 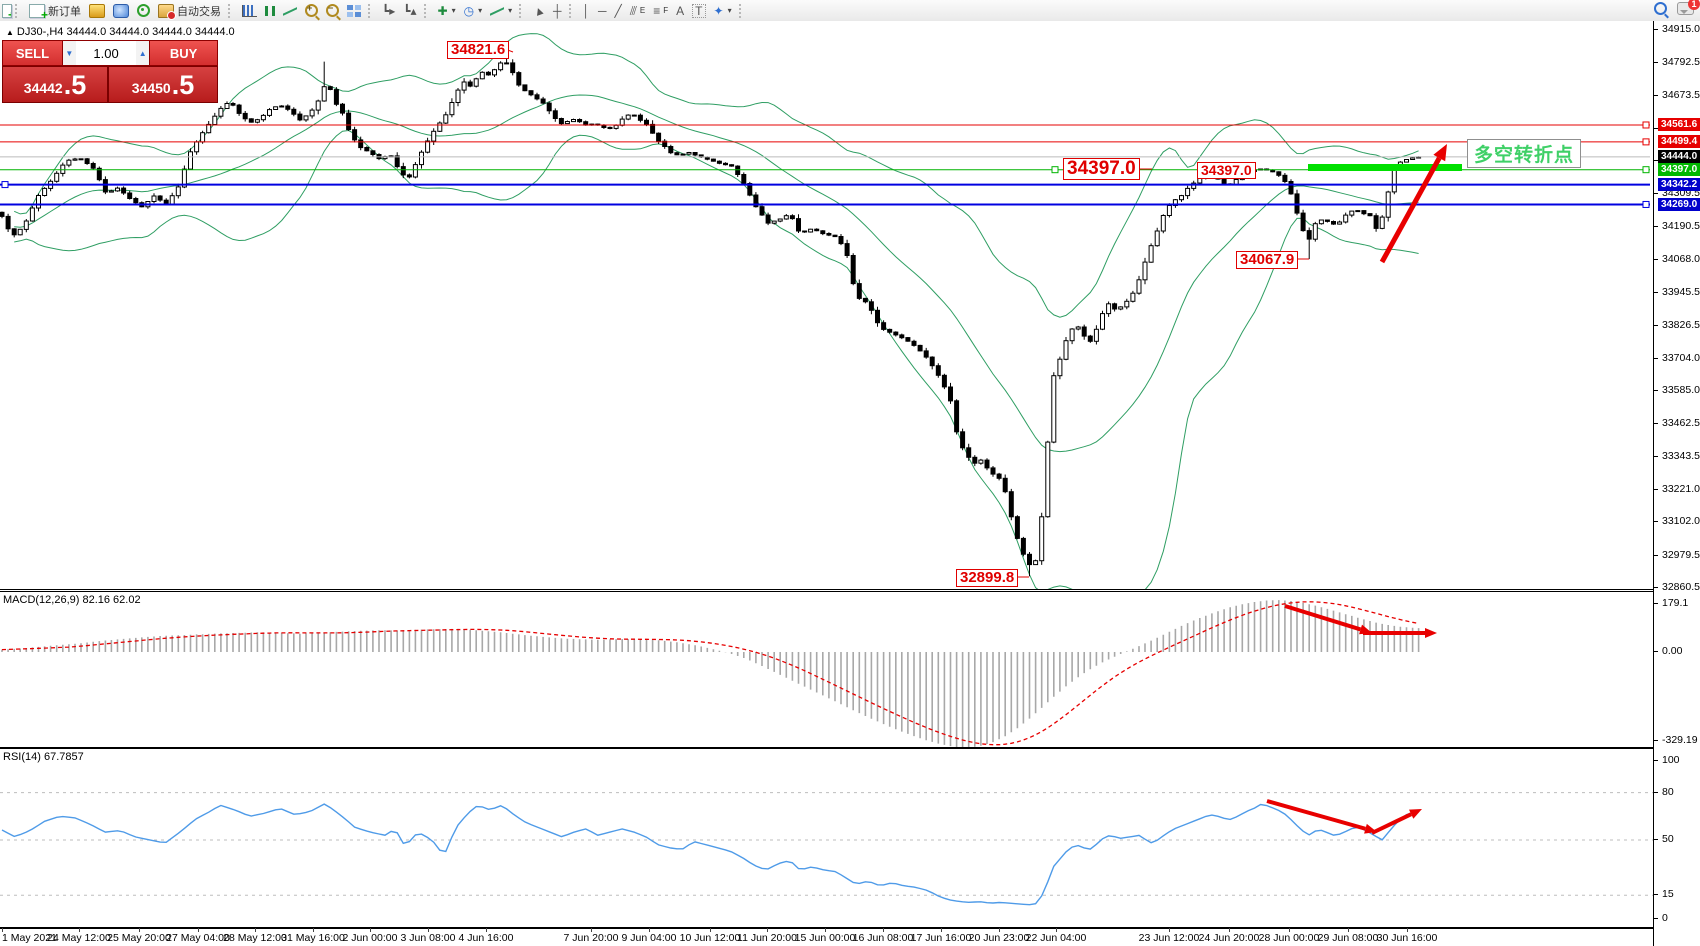 I want to click on time-axis-label: 1 May 2021, so click(x=29, y=938).